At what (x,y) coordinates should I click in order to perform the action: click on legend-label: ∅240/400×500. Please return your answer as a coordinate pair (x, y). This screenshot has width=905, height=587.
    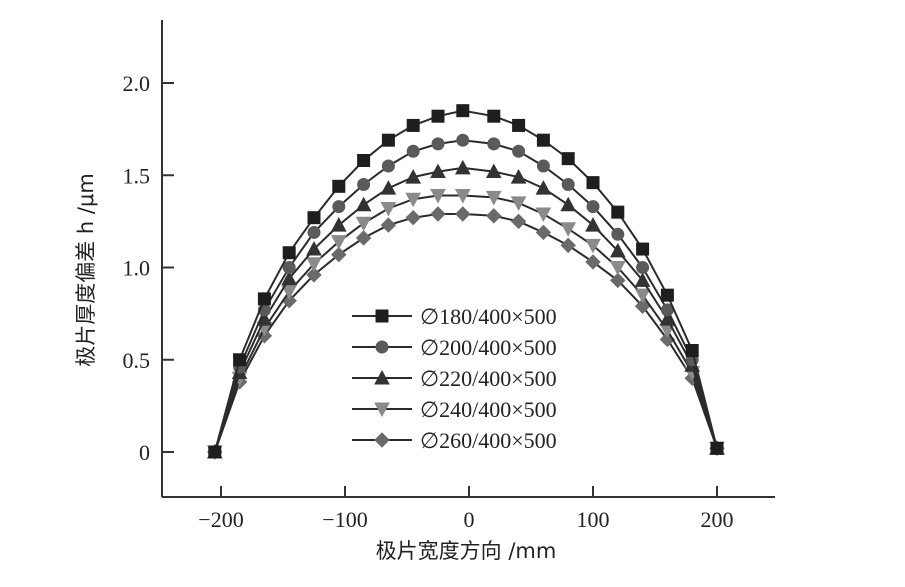
    Looking at the image, I should click on (488, 409).